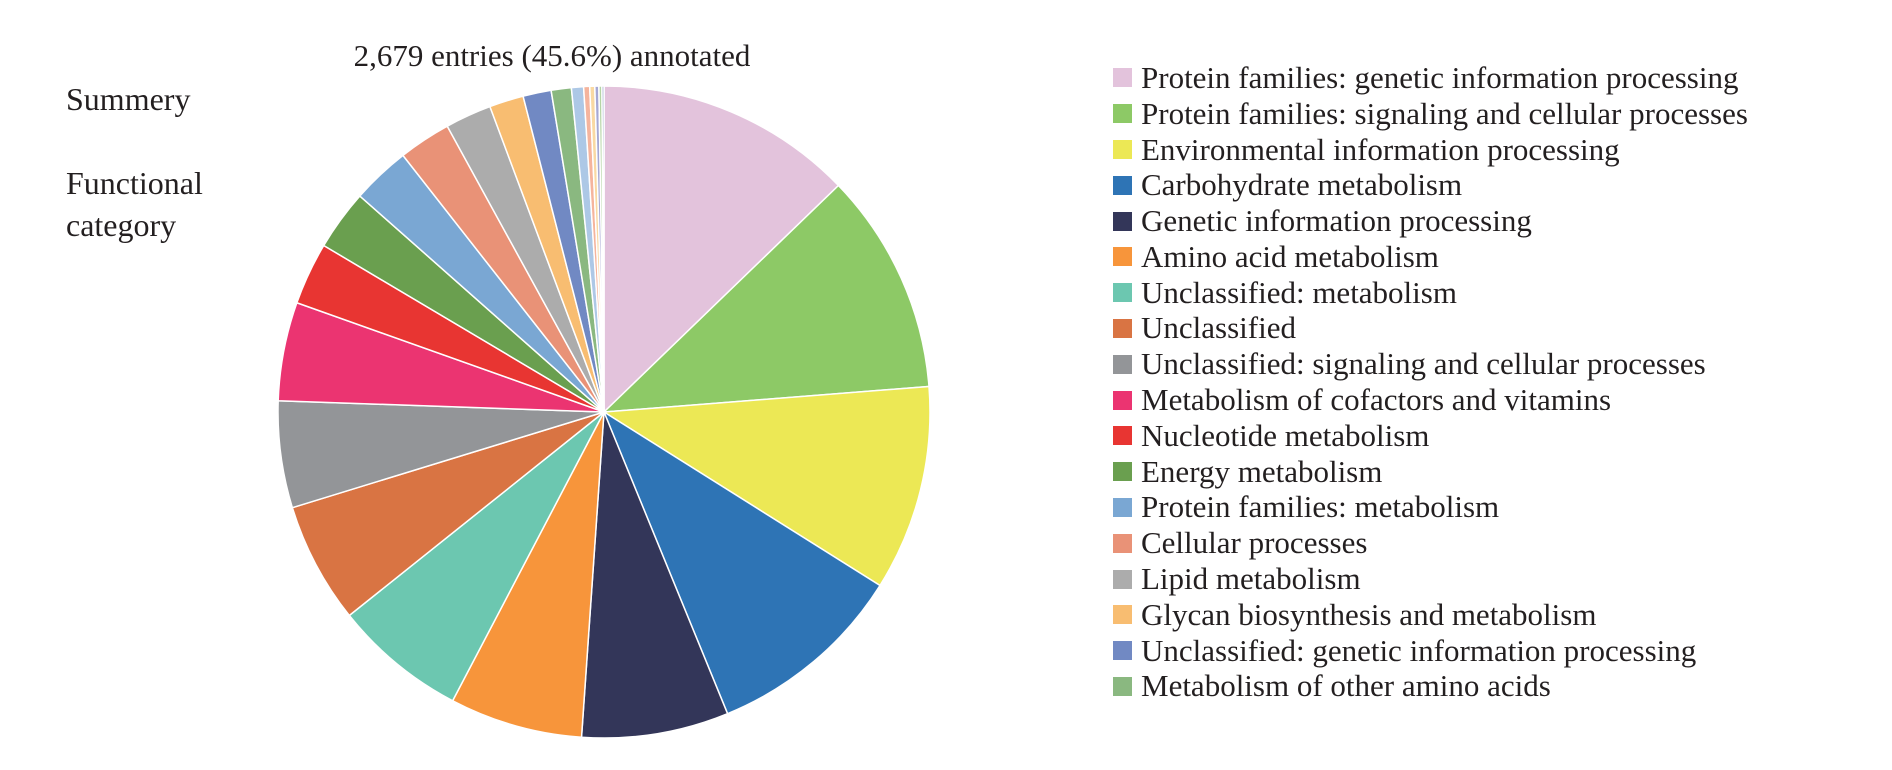  I want to click on legend-item: Protein families: metabolism, so click(1430, 507).